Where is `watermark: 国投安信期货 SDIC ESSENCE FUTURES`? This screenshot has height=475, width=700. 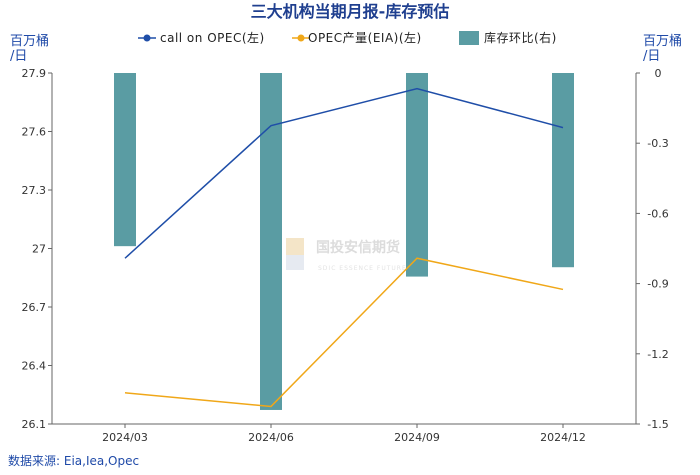 watermark: 国投安信期货 SDIC ESSENCE FUTURES is located at coordinates (349, 255).